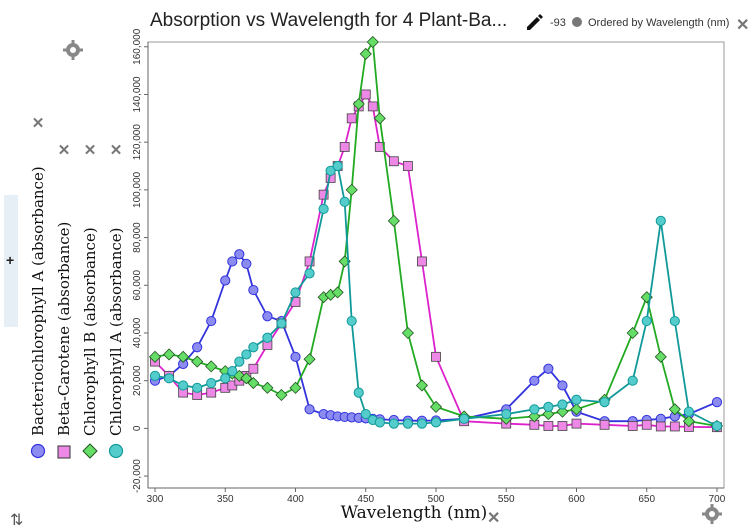  I want to click on pencil-icon, so click(534, 22).